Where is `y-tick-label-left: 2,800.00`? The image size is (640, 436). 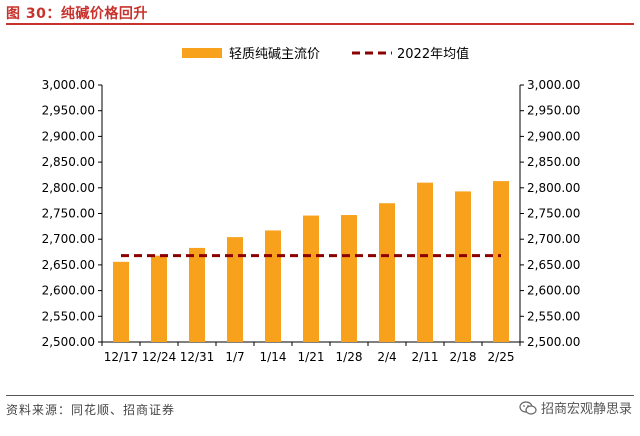
y-tick-label-left: 2,800.00 is located at coordinates (68, 188).